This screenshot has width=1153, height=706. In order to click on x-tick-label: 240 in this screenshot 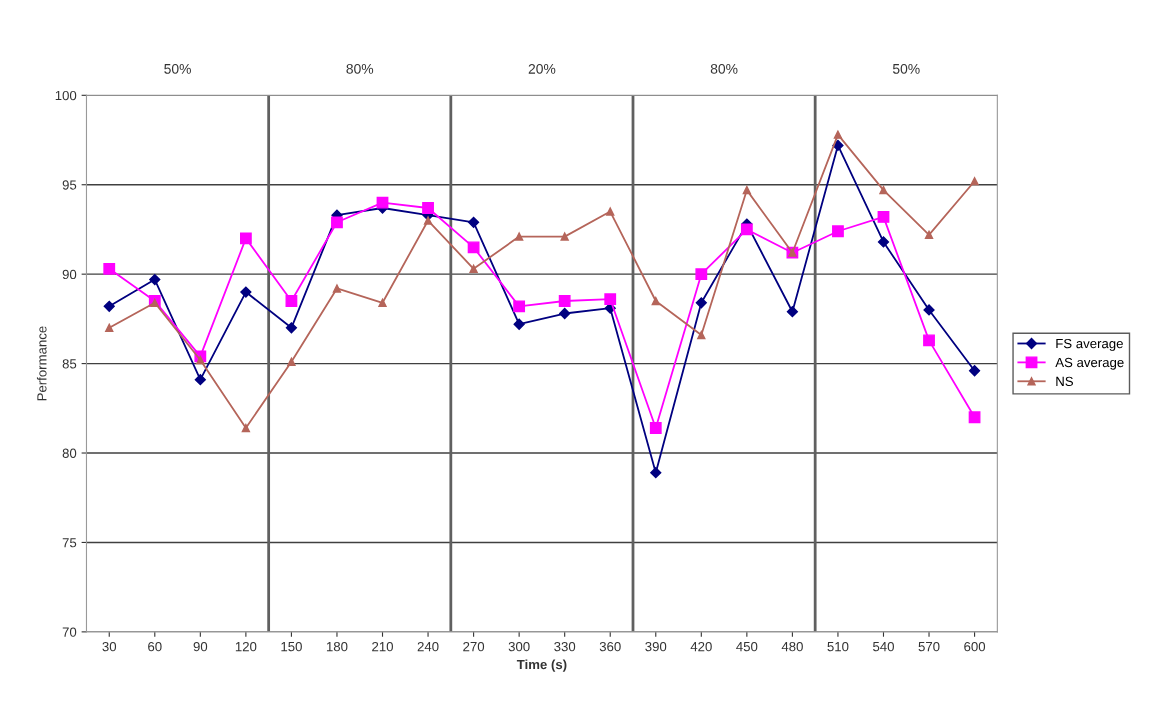, I will do `click(428, 646)`.